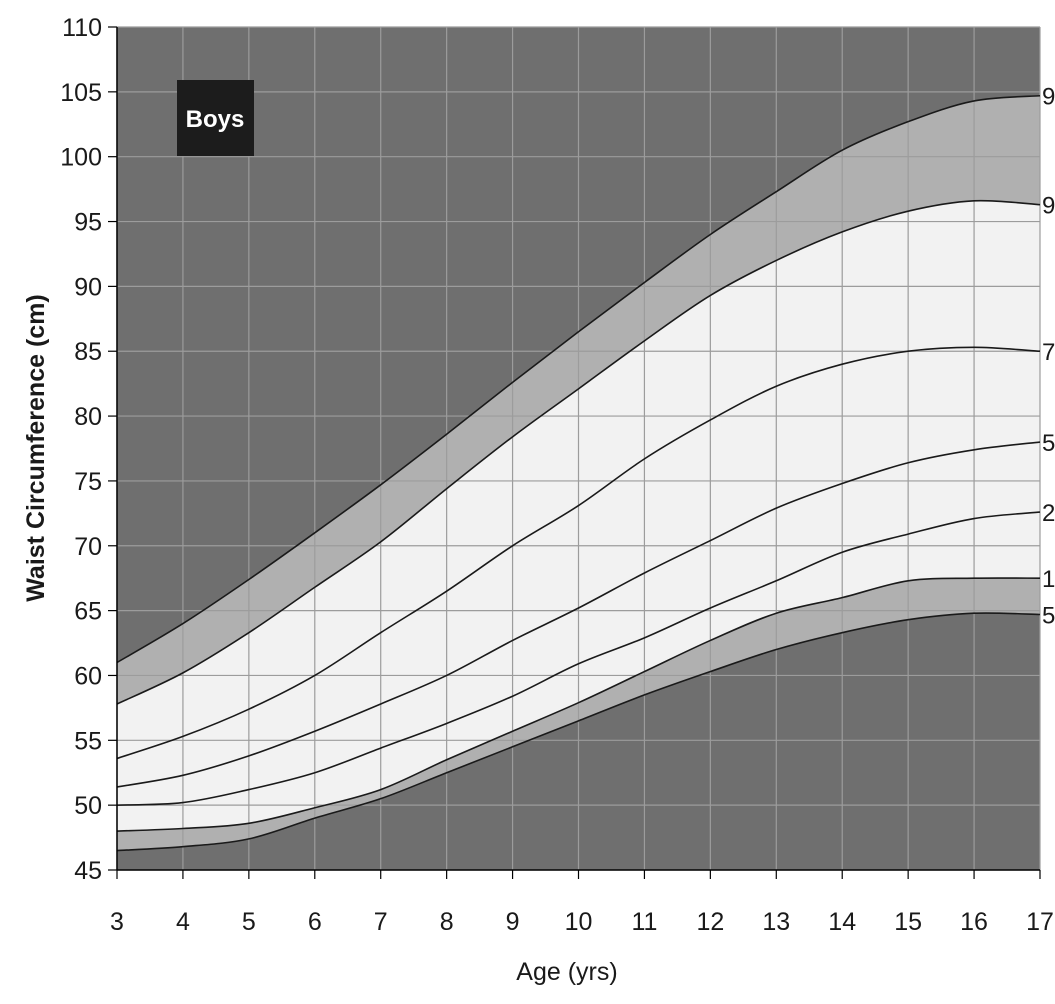 The height and width of the screenshot is (1004, 1055). What do you see at coordinates (88, 676) in the screenshot?
I see `y-tick-label: 60` at bounding box center [88, 676].